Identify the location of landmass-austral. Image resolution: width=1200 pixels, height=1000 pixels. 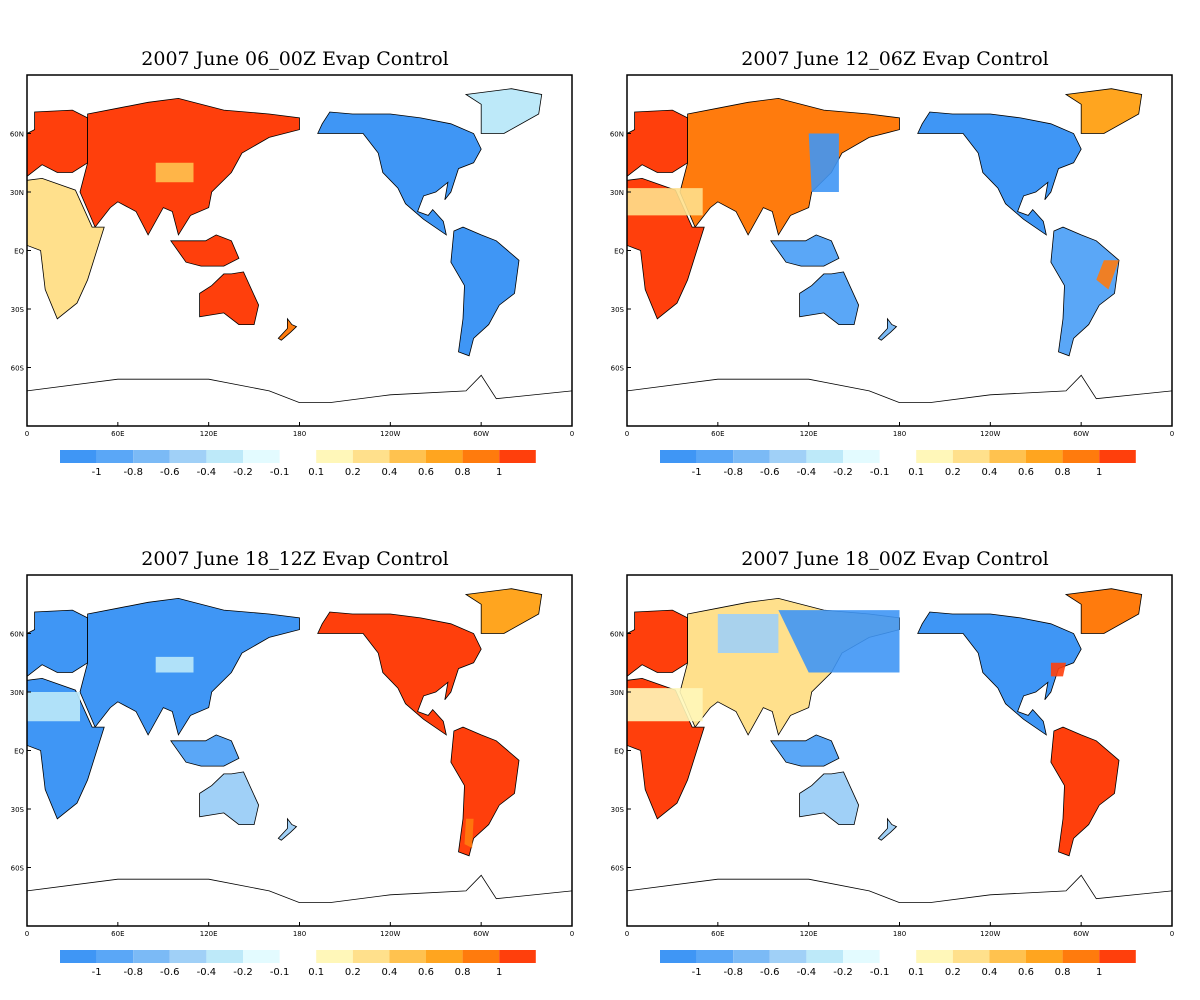
(229, 298).